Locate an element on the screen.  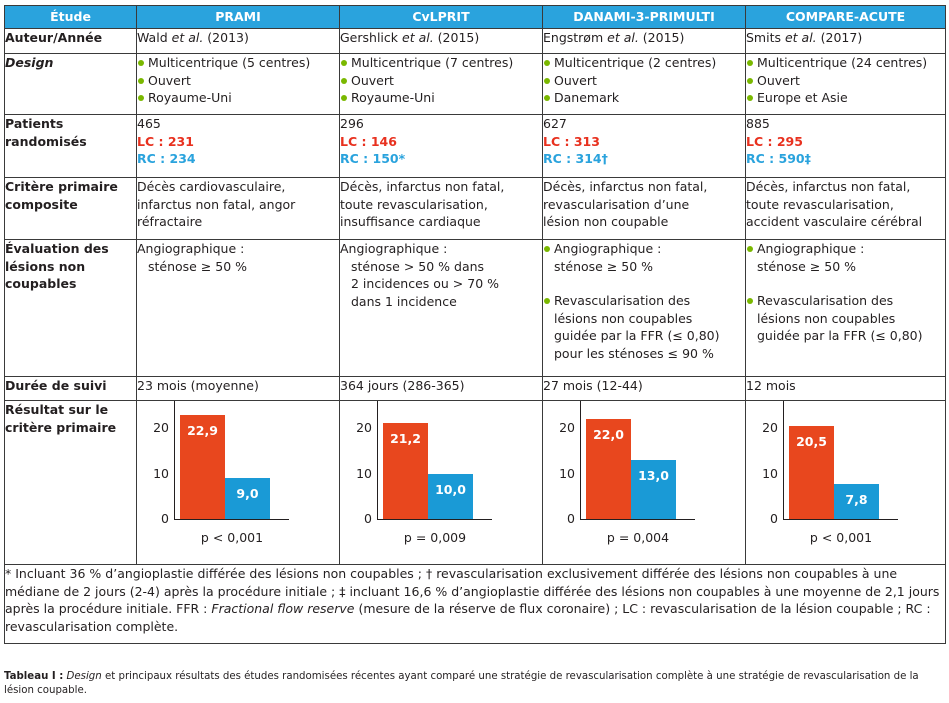
patients-cell: 296 LC : 146 RC : 150* is located at coordinates (441, 146).